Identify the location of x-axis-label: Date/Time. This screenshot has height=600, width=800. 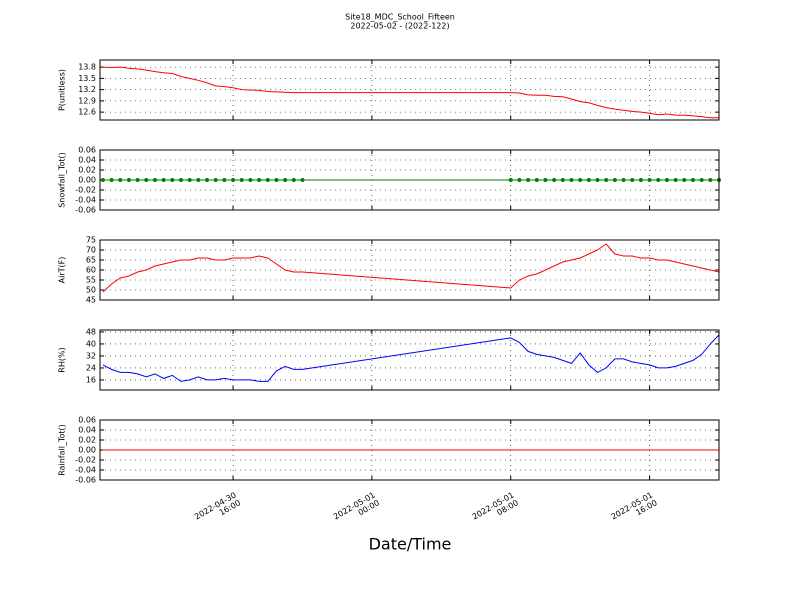
(410, 544).